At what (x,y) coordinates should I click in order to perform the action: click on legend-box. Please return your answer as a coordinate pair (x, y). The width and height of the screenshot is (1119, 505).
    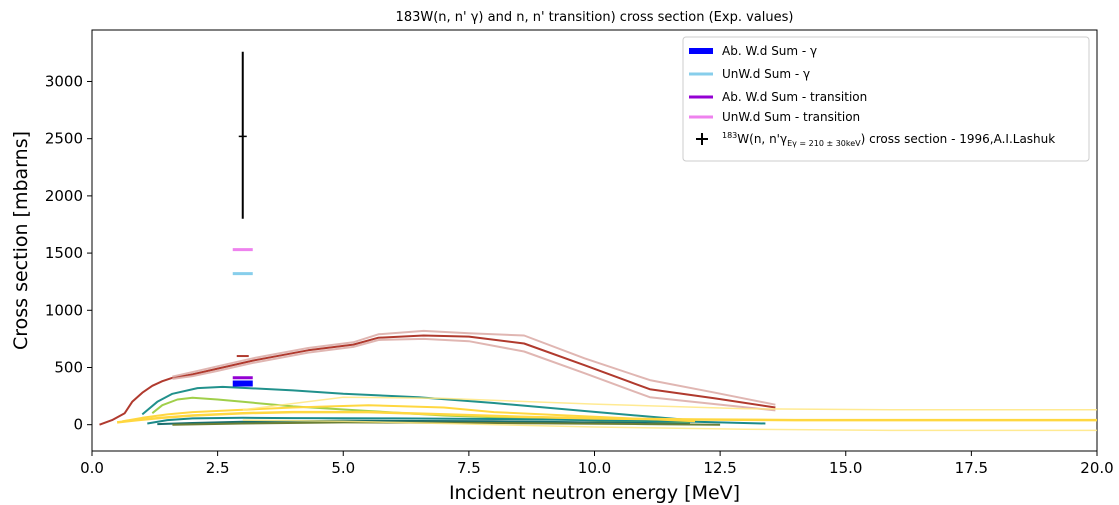
    Looking at the image, I should click on (886, 99).